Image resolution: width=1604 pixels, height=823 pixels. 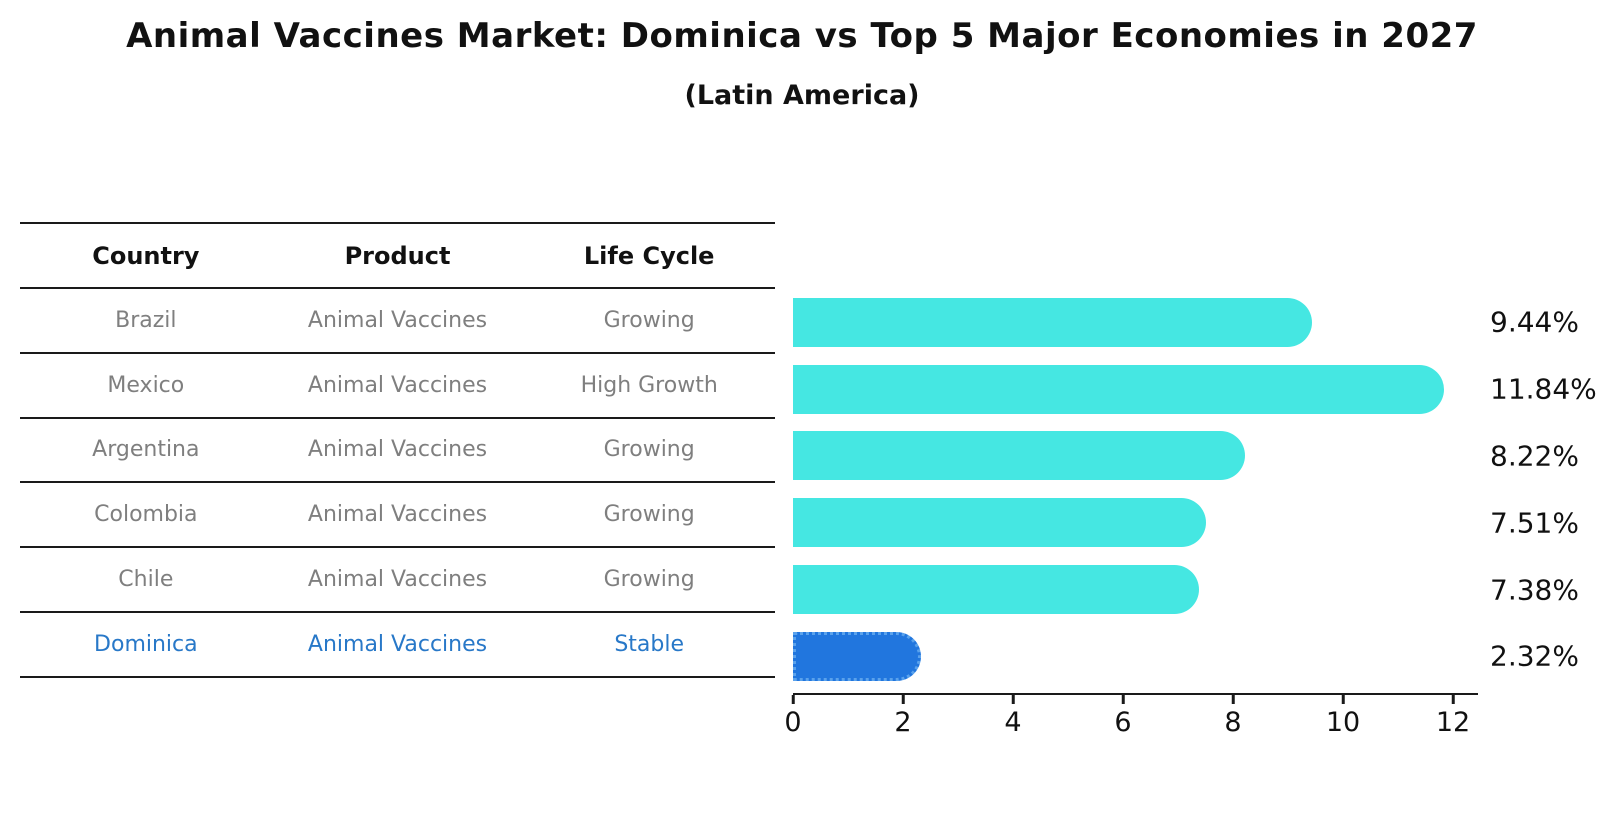 I want to click on lifecycle-cell: Stable, so click(x=649, y=644).